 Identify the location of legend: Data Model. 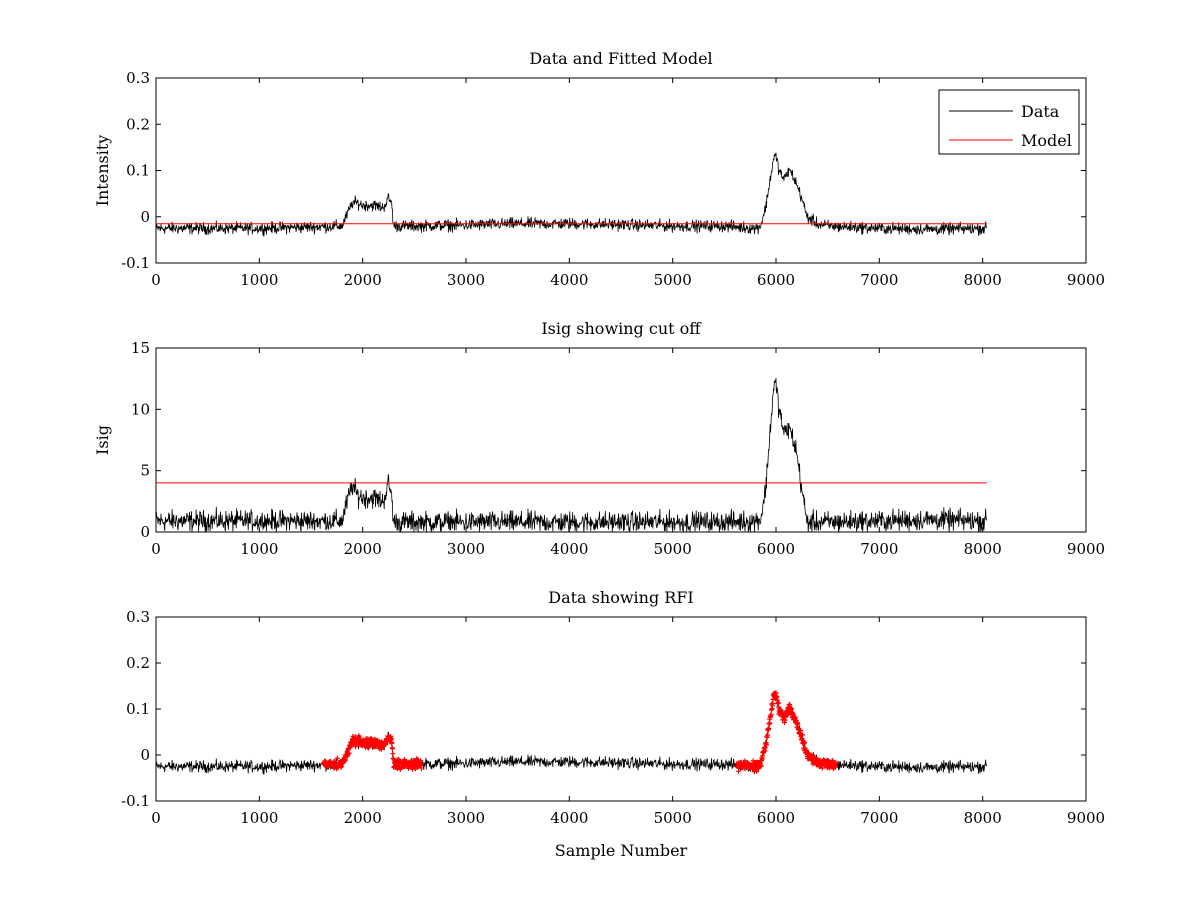
(1009, 122).